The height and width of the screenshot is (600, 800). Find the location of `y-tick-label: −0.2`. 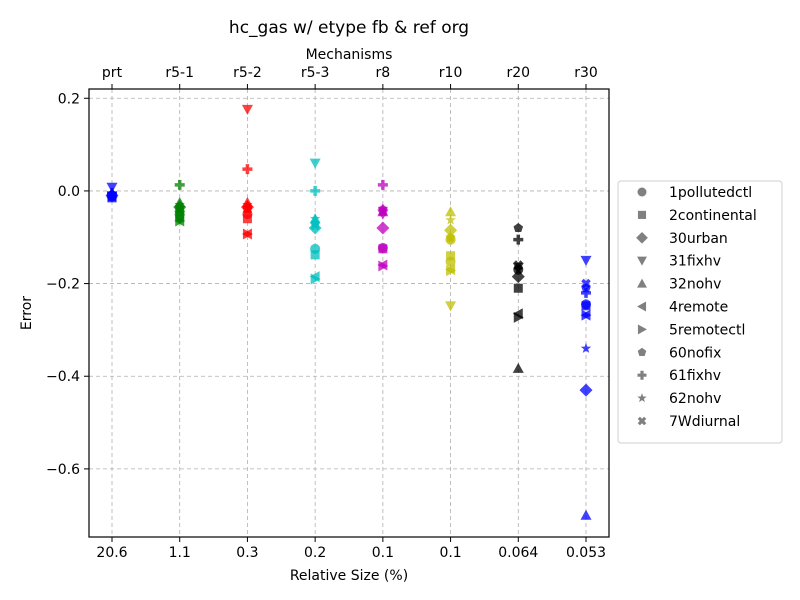

y-tick-label: −0.2 is located at coordinates (63, 285).